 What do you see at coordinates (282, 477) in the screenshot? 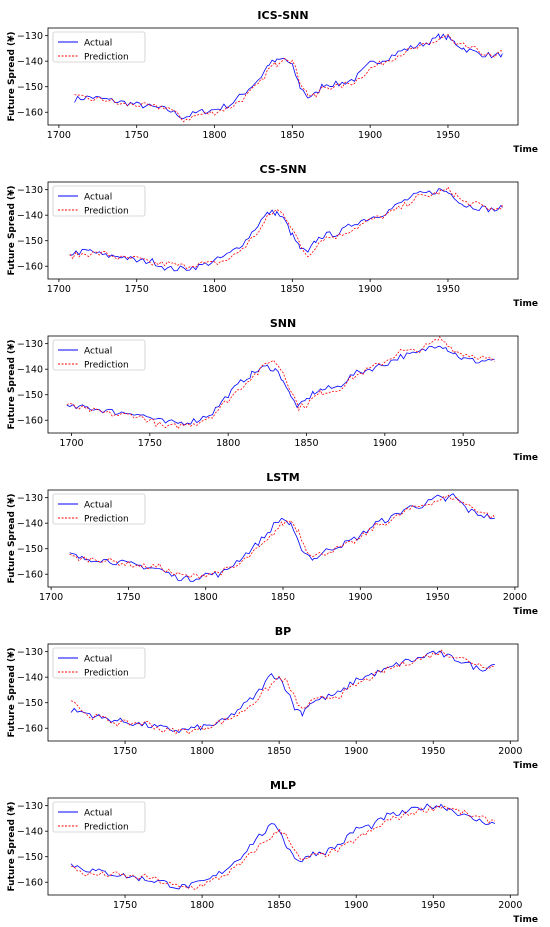
I see `chart-title: LSTM` at bounding box center [282, 477].